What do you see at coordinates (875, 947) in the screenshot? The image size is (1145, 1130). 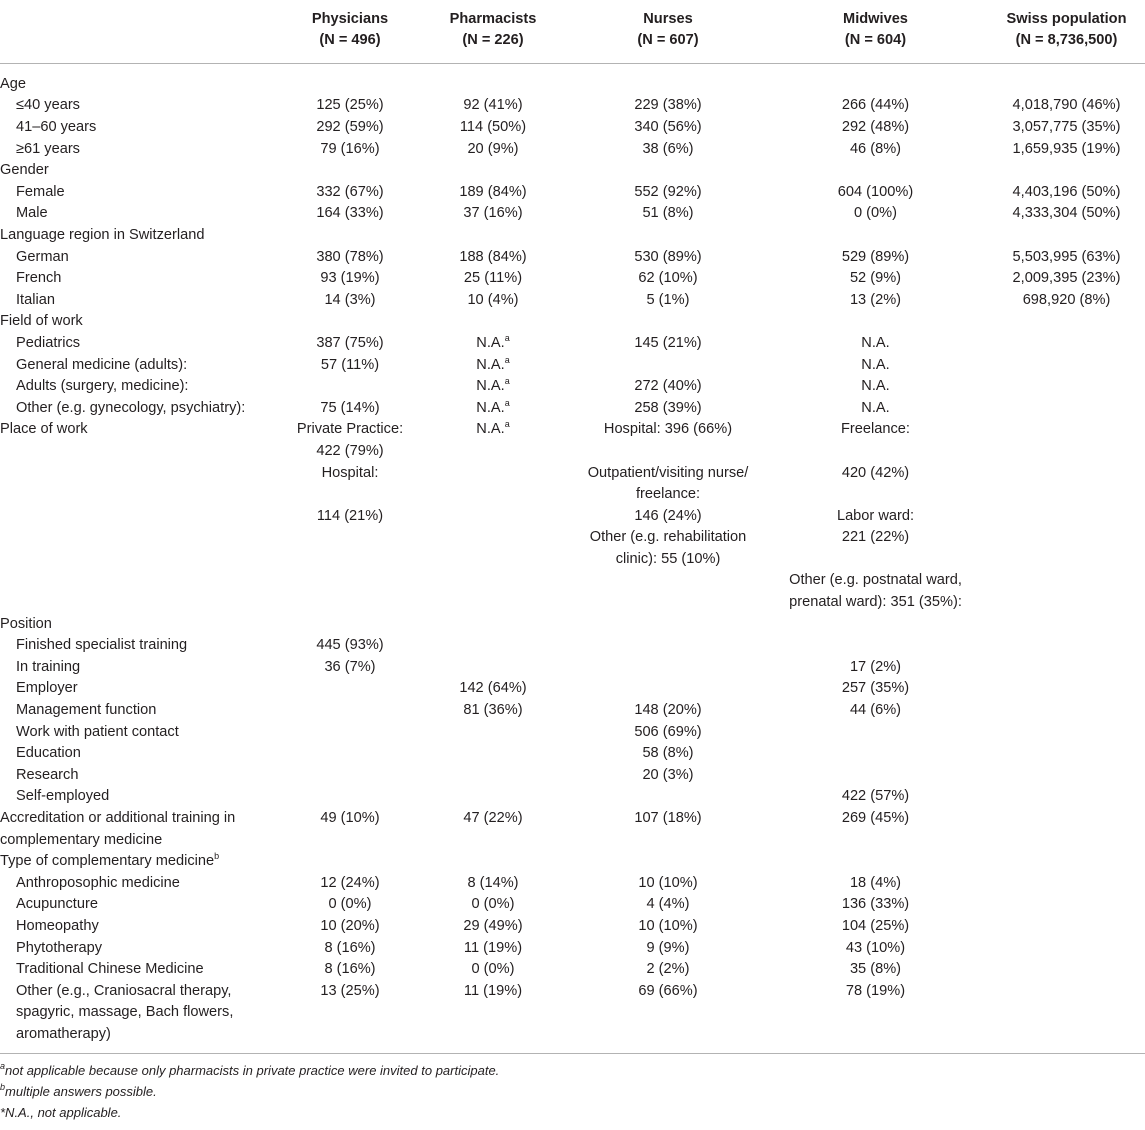 I see `cell-line: 43 (10%)` at bounding box center [875, 947].